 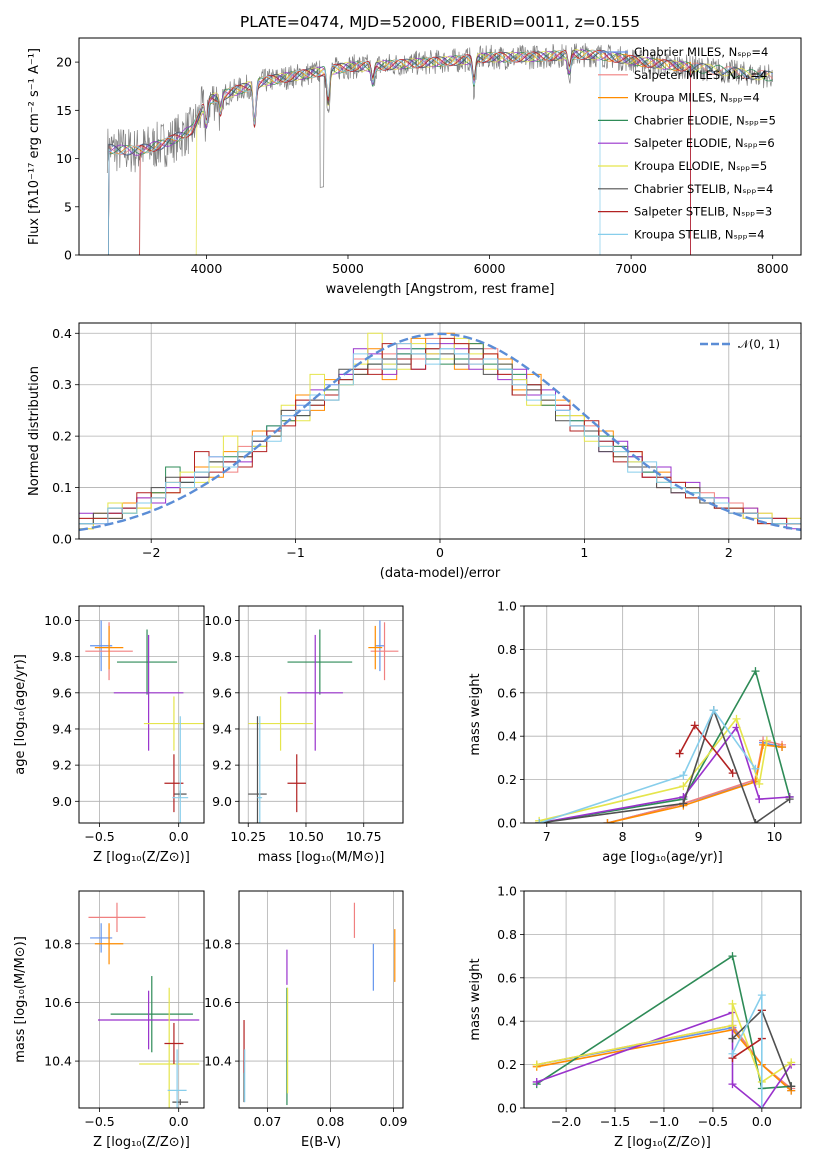 I want to click on y-tick-label: 10.0, so click(x=218, y=620).